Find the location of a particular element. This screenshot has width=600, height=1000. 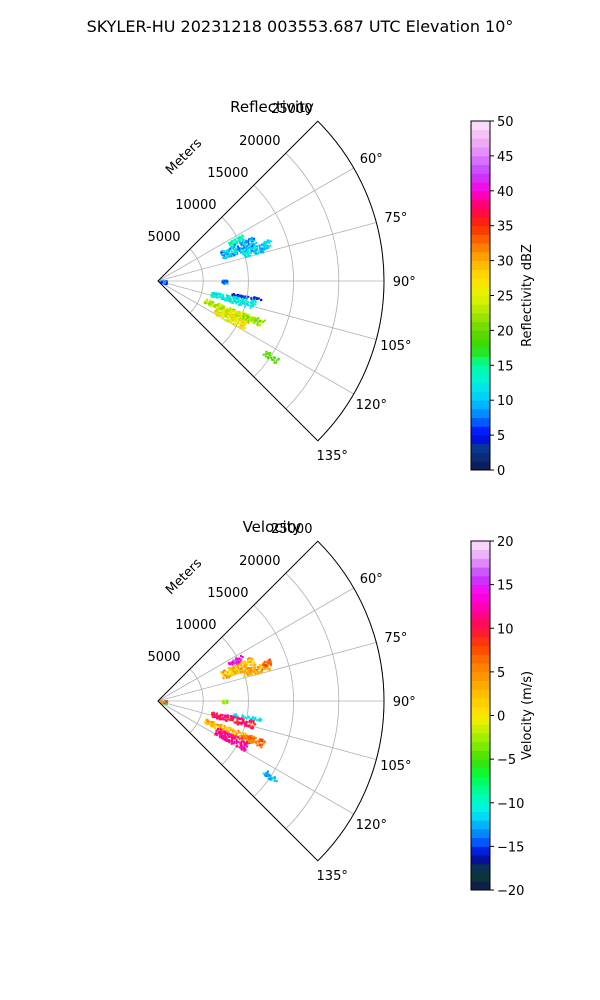

colorbar-tick-label: 35 is located at coordinates (505, 227).